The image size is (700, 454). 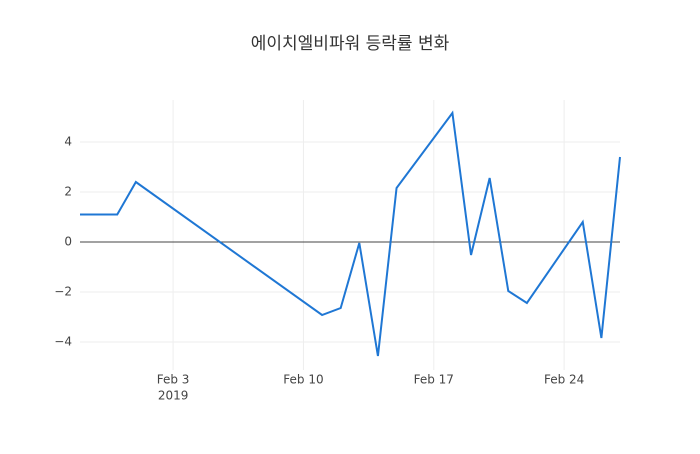 What do you see at coordinates (68, 142) in the screenshot?
I see `y-tick-label: 4` at bounding box center [68, 142].